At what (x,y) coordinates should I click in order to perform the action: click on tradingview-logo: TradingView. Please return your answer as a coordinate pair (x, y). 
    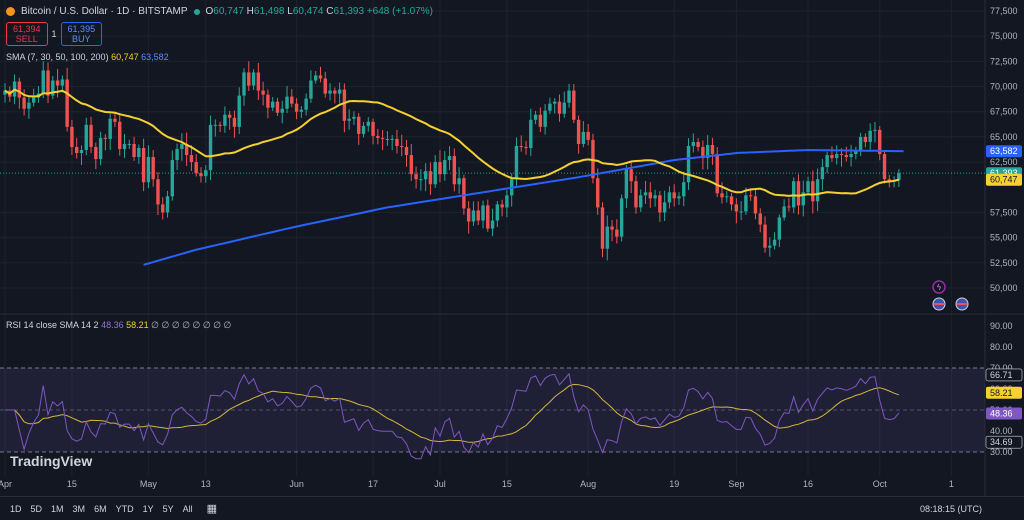
    Looking at the image, I should click on (51, 461).